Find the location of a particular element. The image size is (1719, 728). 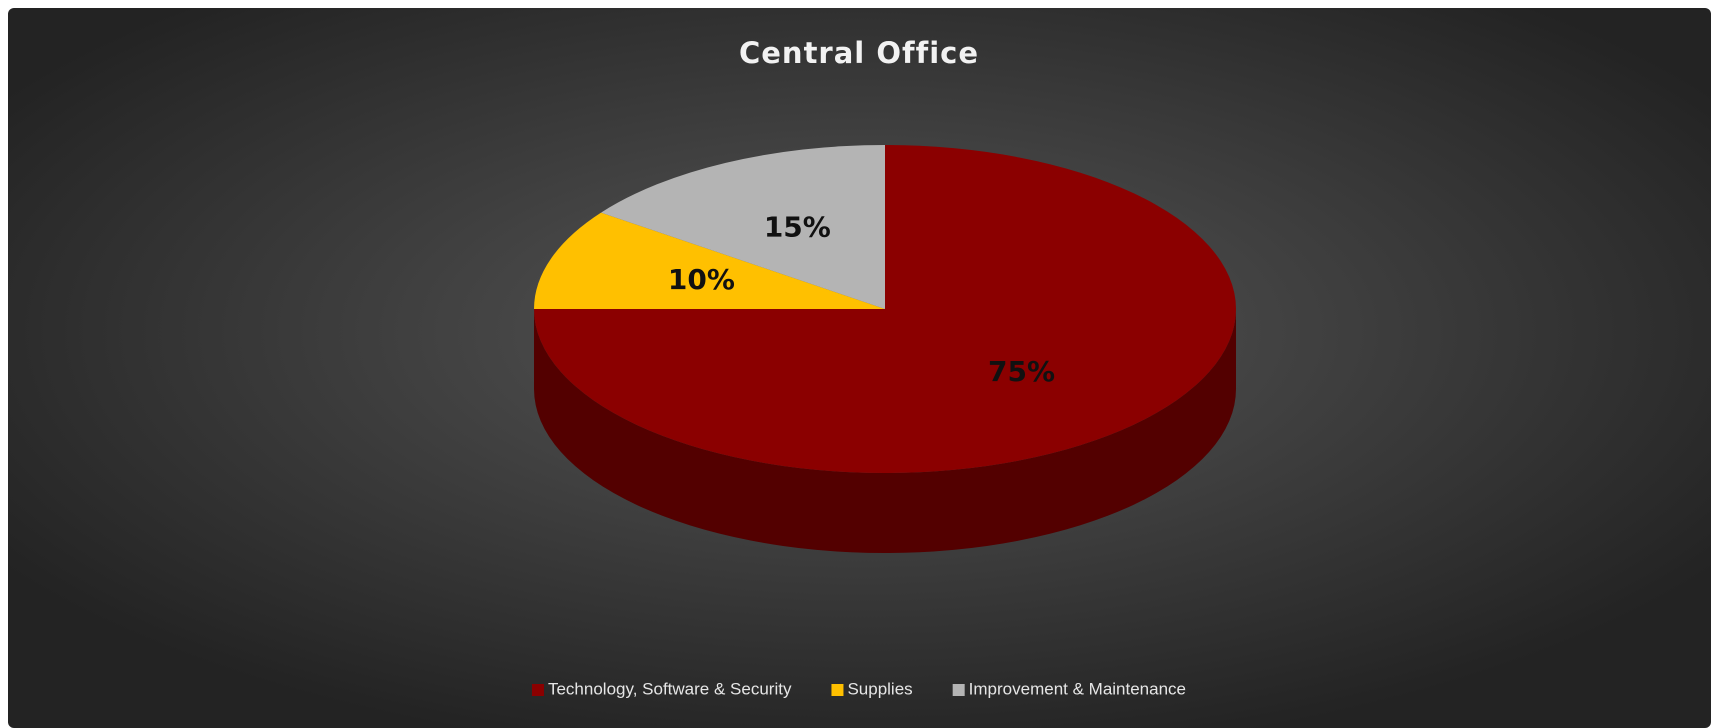

data-label: 75% is located at coordinates (1021, 371).